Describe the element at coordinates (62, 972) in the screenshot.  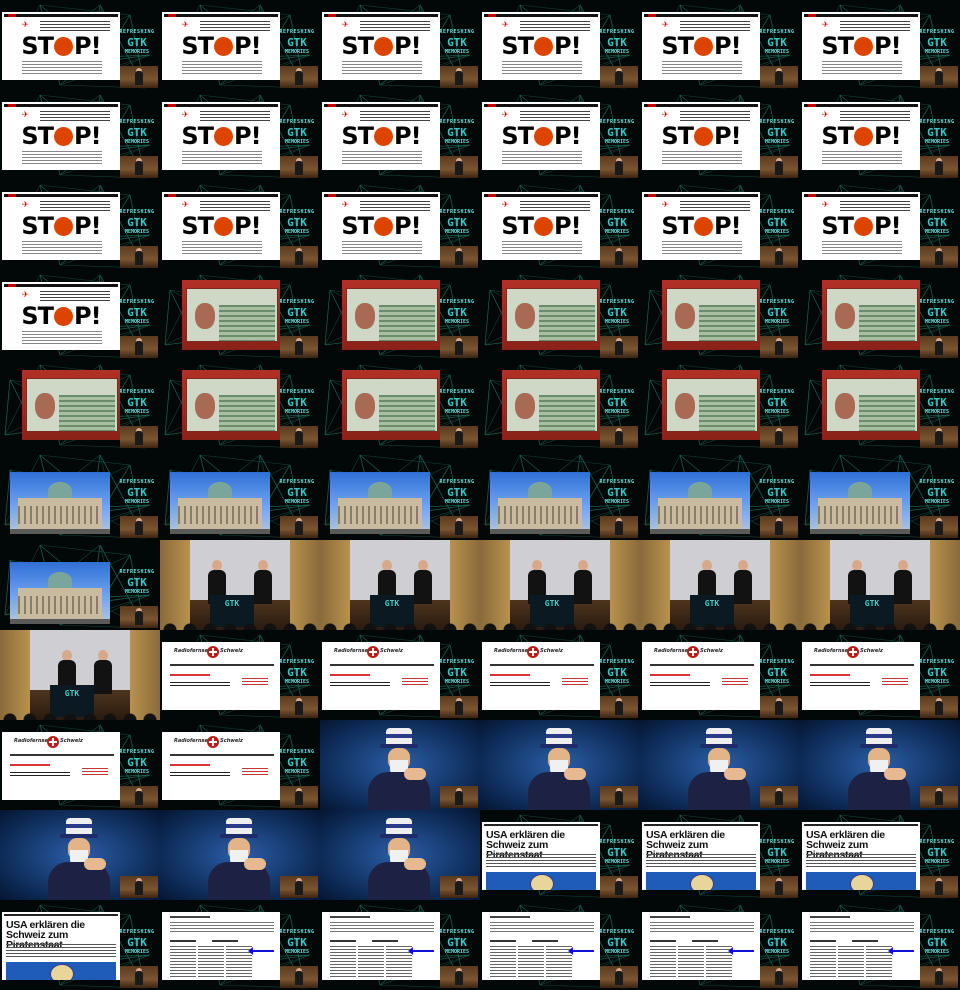
I see `seal-icon` at that location.